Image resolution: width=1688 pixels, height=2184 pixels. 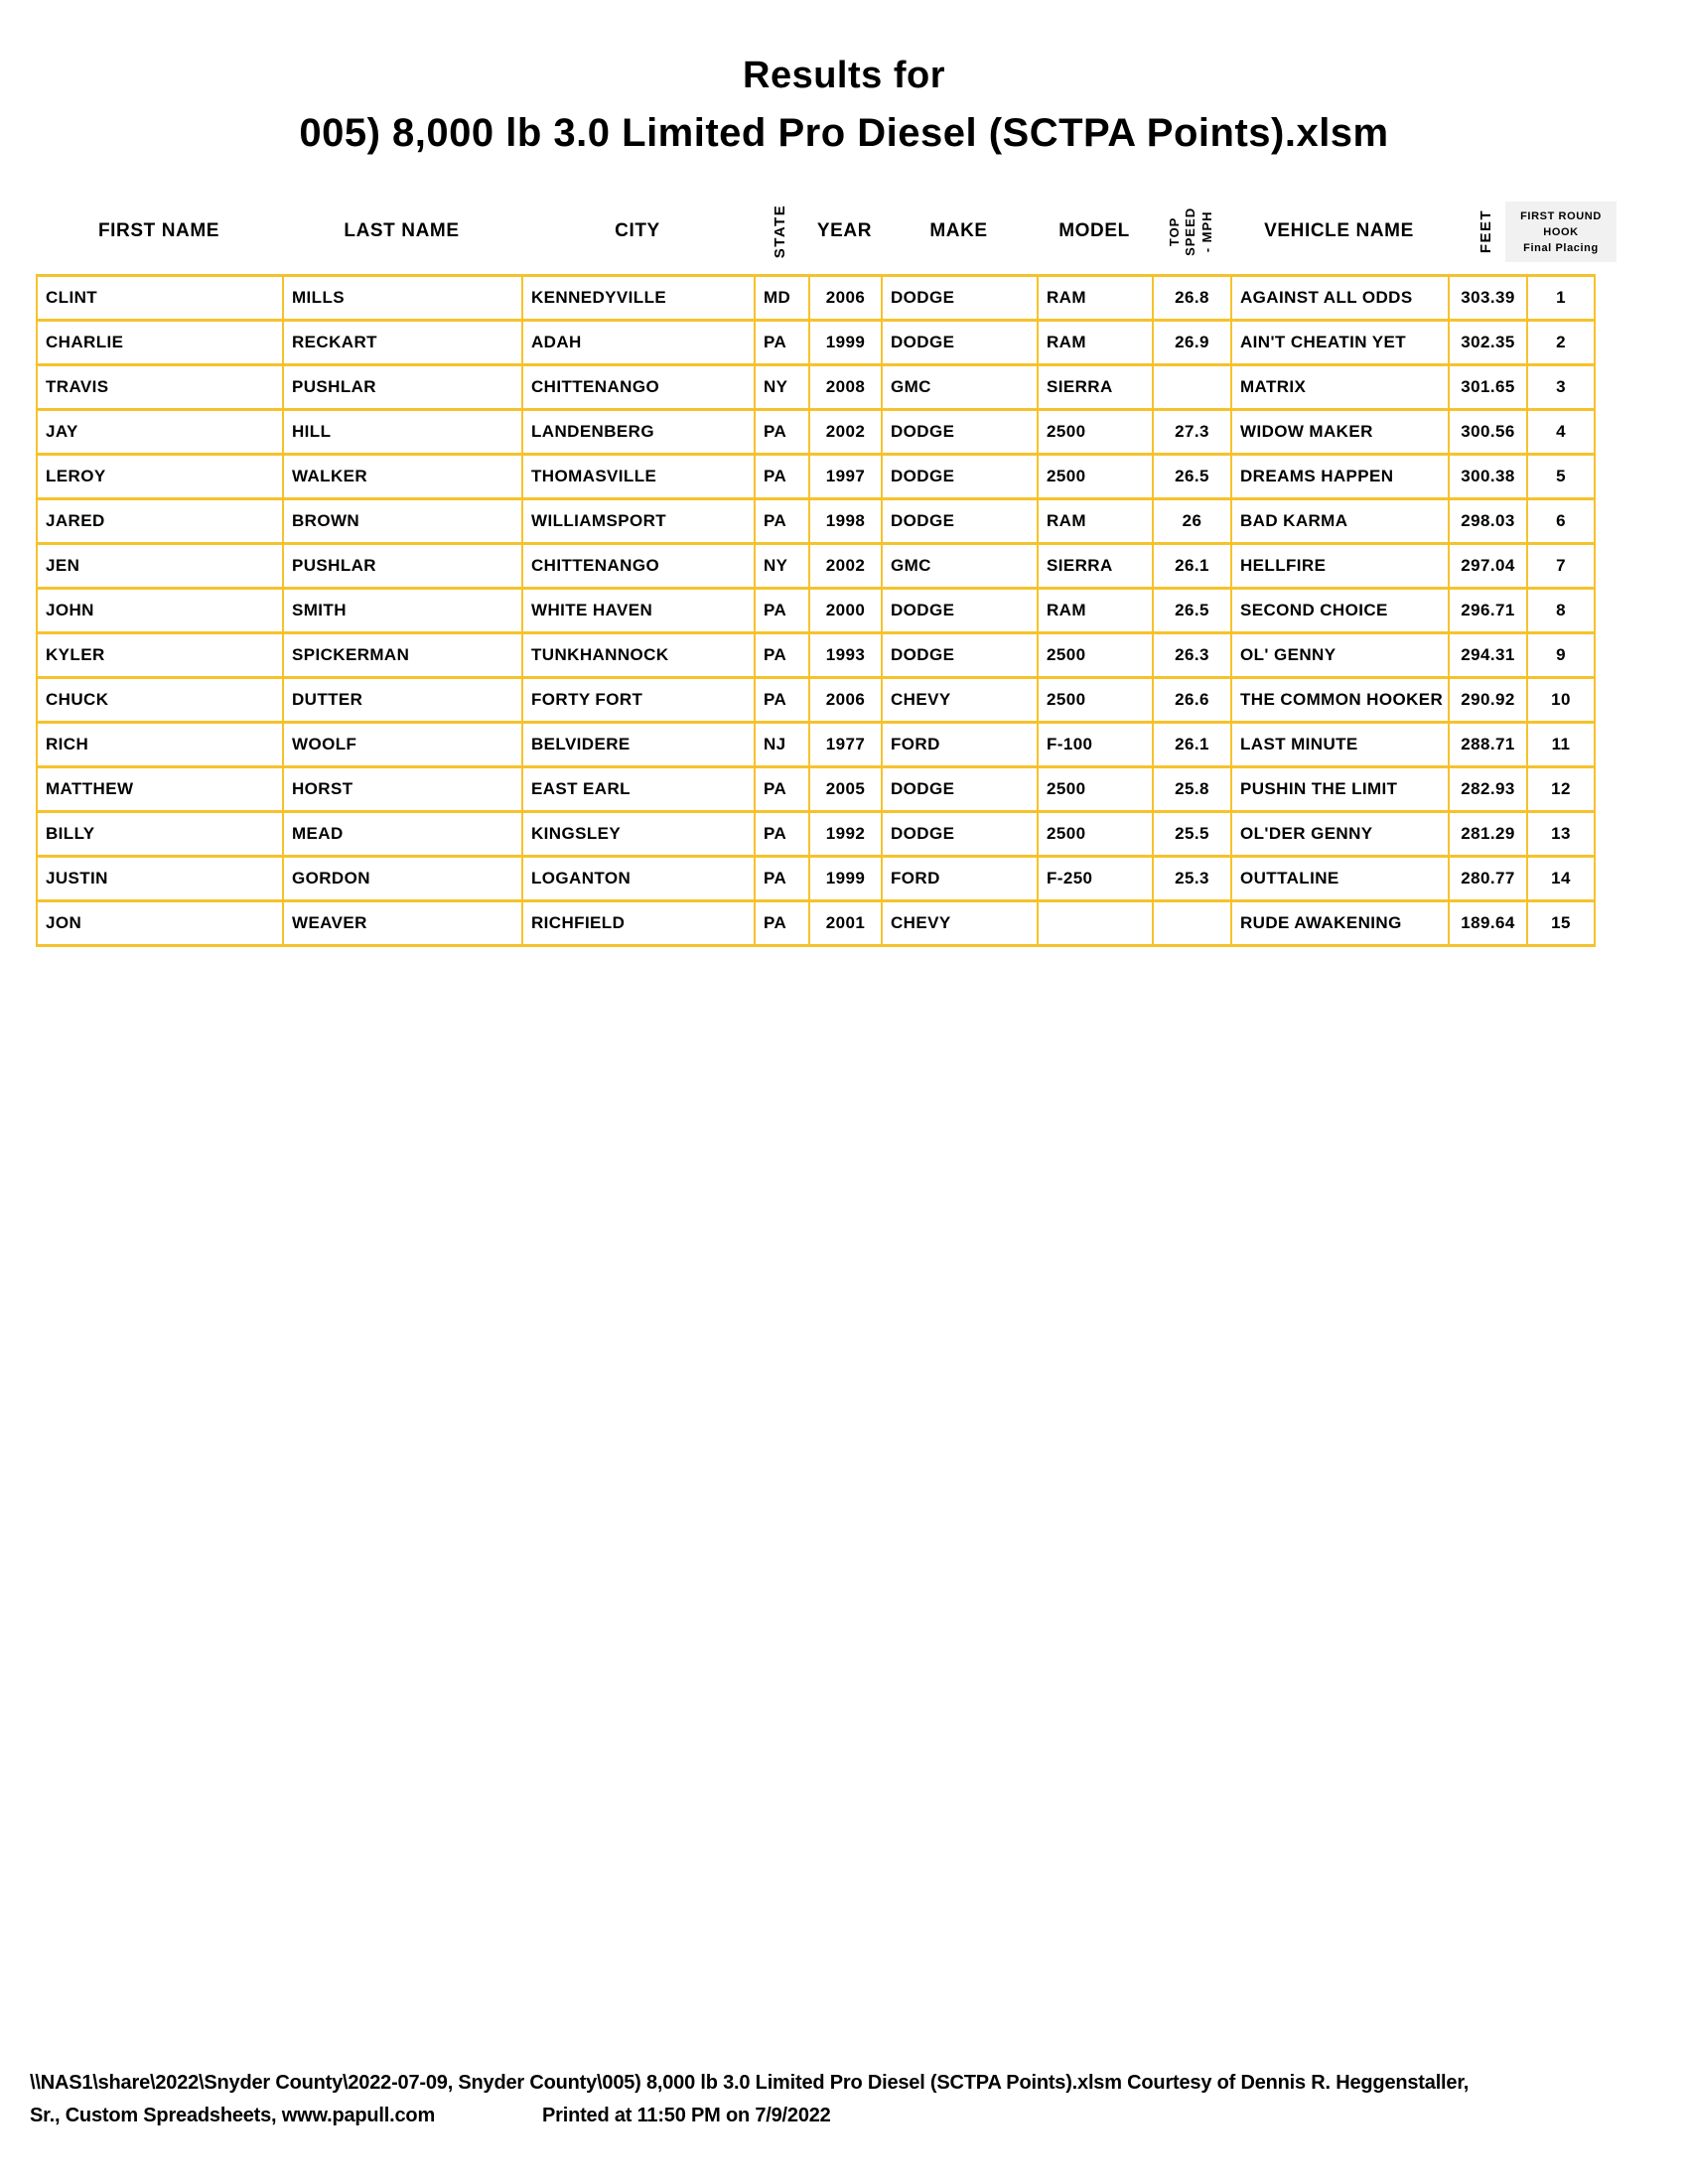 I want to click on cell-city: CHITTENANGO, so click(x=637, y=565).